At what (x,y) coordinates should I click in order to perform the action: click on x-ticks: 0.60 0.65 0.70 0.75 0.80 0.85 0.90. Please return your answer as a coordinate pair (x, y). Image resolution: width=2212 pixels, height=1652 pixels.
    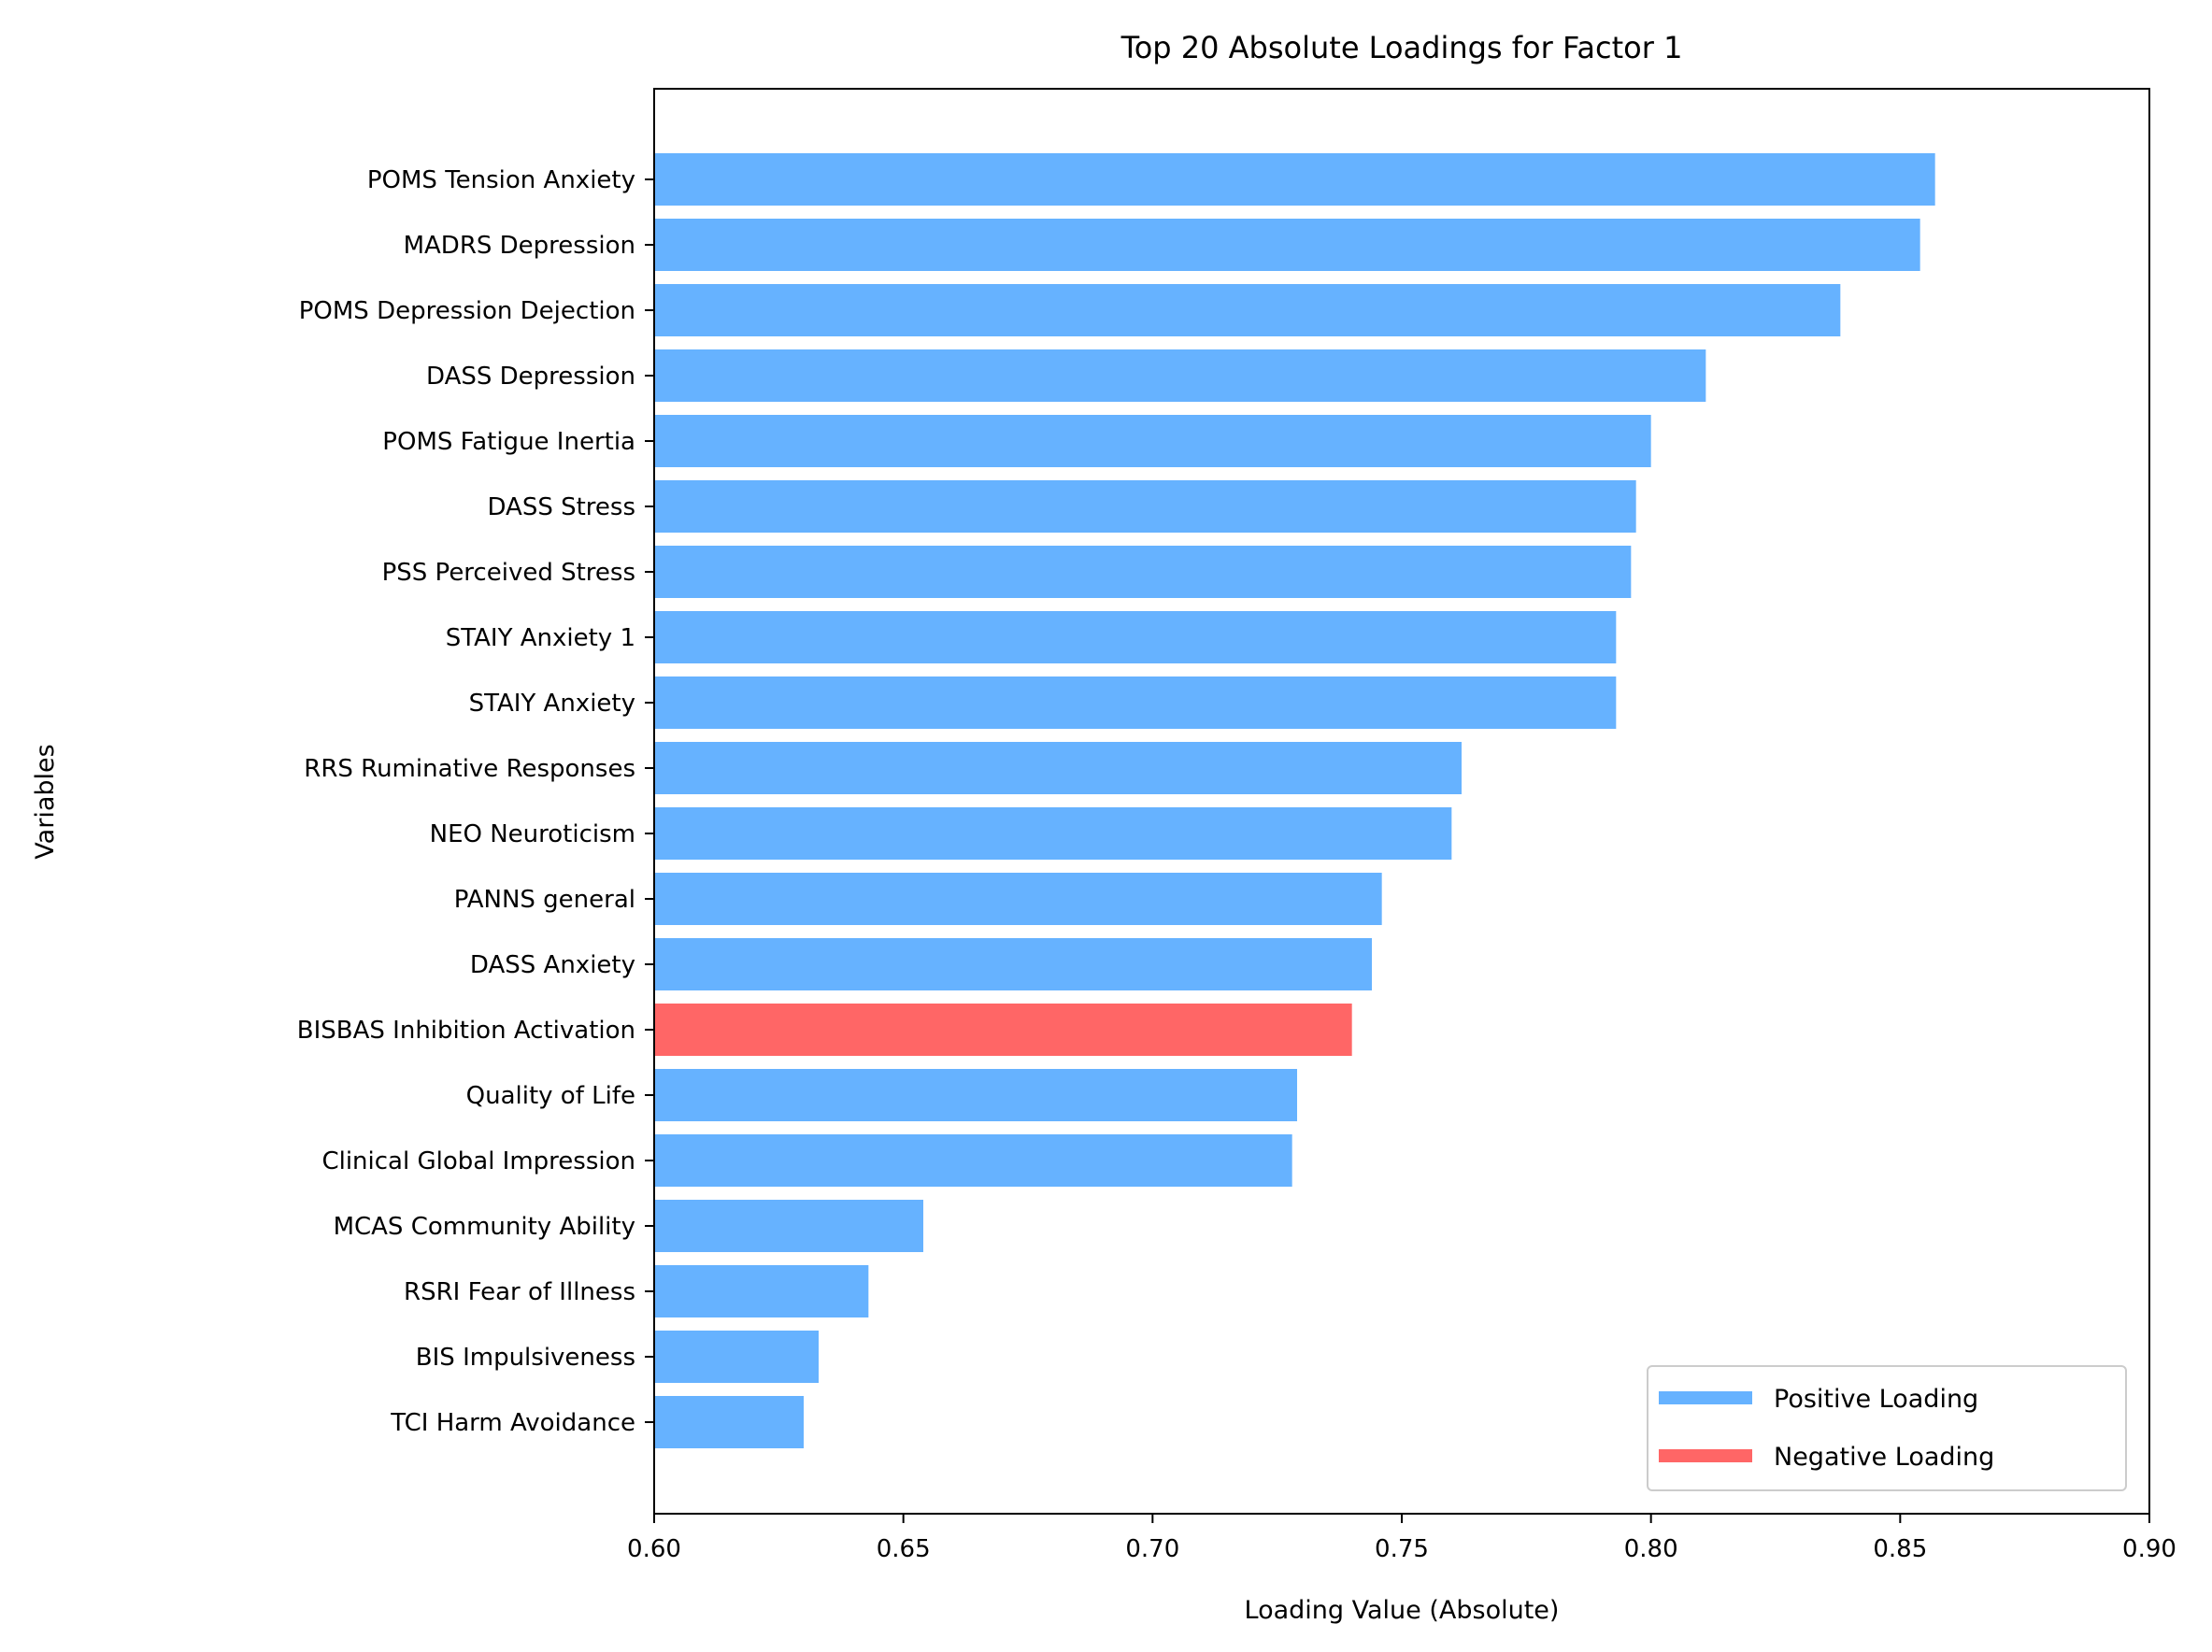
    Looking at the image, I should click on (1401, 1539).